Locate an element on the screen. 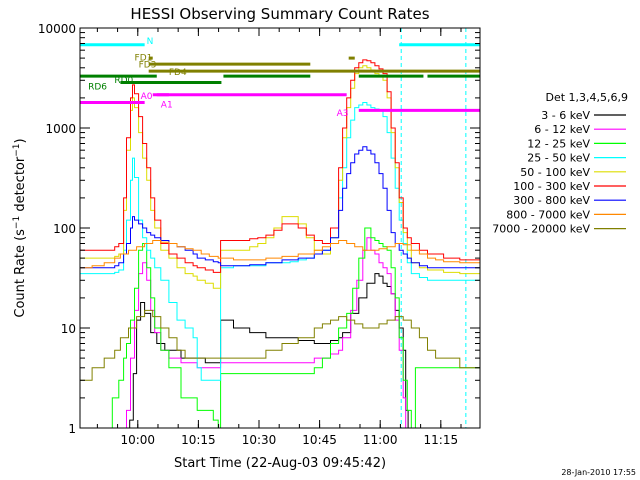 The height and width of the screenshot is (480, 640). y-axis-label: Count Rate (s−1 detector−1) is located at coordinates (20, 227).